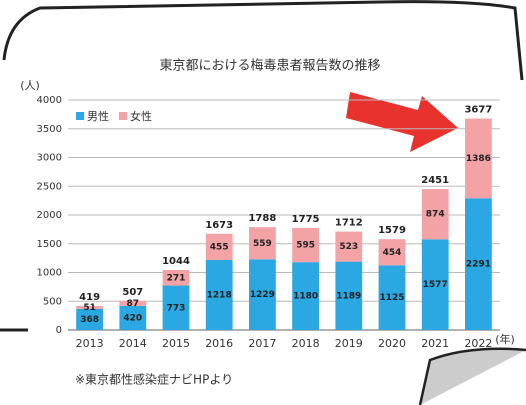 This screenshot has height=405, width=526. Describe the element at coordinates (30, 85) in the screenshot. I see `y-axis-label: (人)` at that location.